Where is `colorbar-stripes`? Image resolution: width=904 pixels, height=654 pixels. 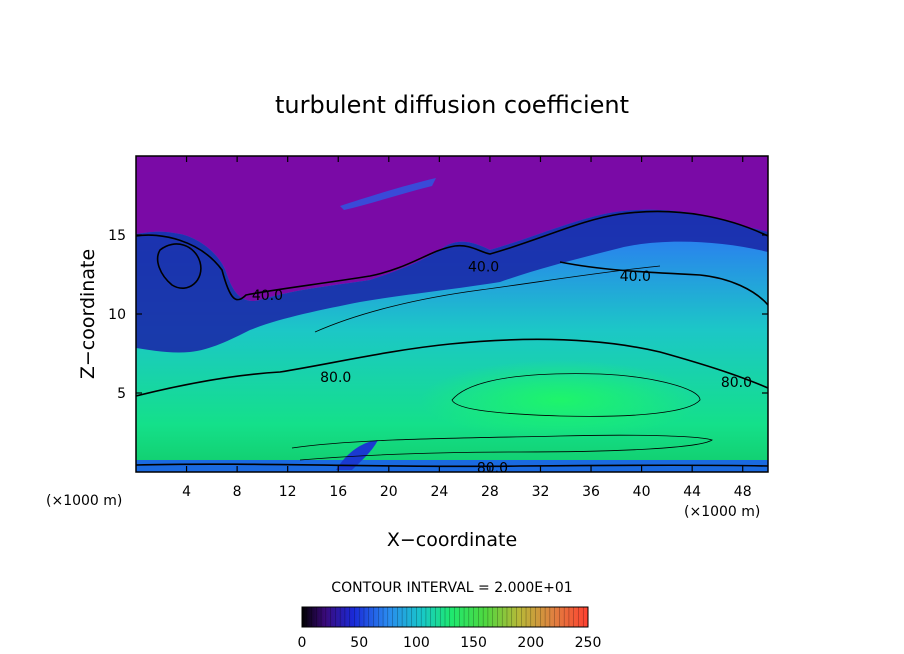
colorbar-stripes is located at coordinates (445, 617).